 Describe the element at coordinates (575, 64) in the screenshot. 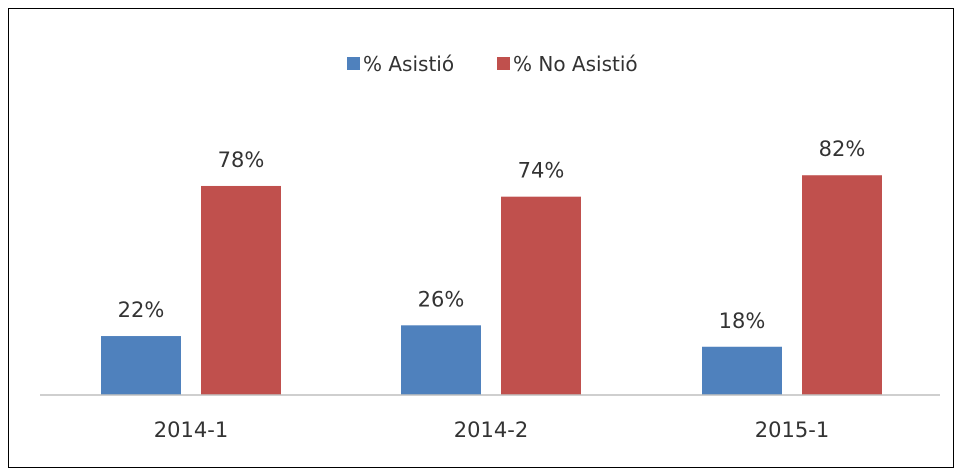

I see `legend-label-2: % No Asistió` at that location.